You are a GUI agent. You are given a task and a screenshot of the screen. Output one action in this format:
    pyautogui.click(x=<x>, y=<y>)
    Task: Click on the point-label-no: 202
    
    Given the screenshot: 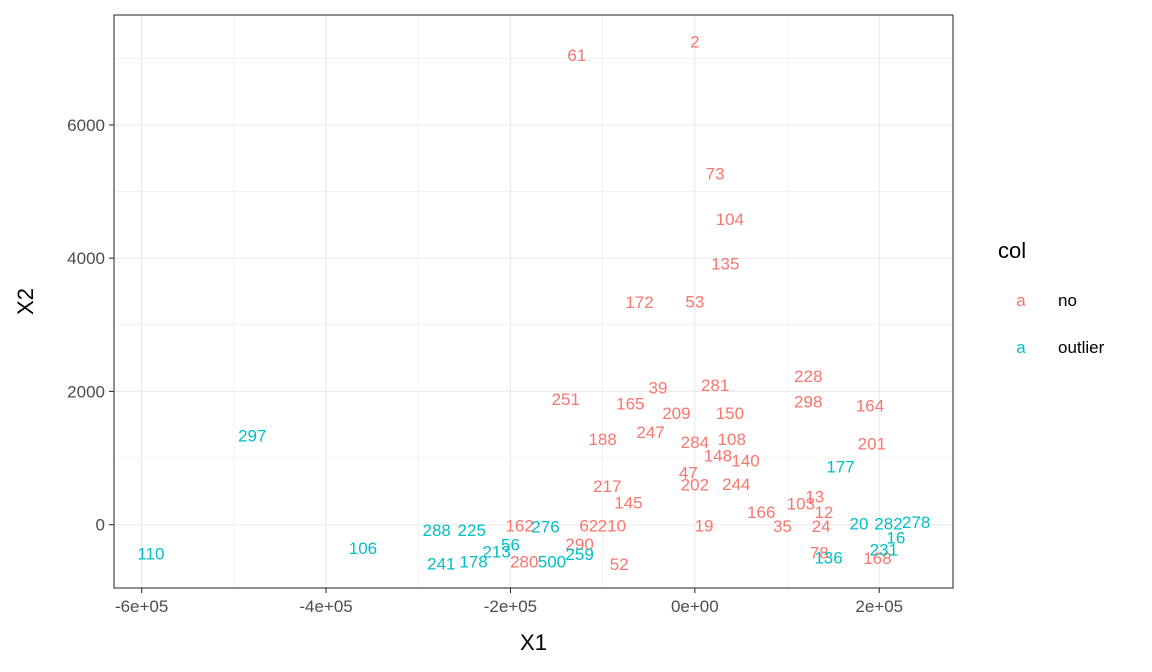 What is the action you would take?
    pyautogui.click(x=695, y=485)
    